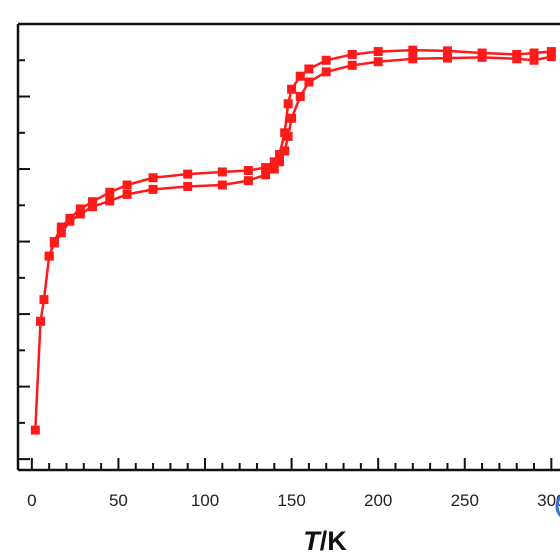 The width and height of the screenshot is (560, 560). I want to click on x-axis-title-unit: /K, so click(334, 541).